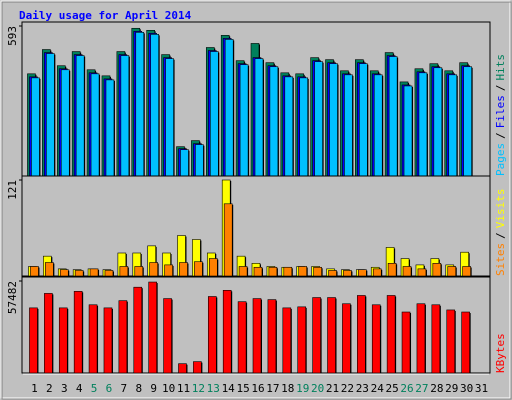 This screenshot has width=512, height=400. What do you see at coordinates (362, 388) in the screenshot?
I see `x-tick-label: 23` at bounding box center [362, 388].